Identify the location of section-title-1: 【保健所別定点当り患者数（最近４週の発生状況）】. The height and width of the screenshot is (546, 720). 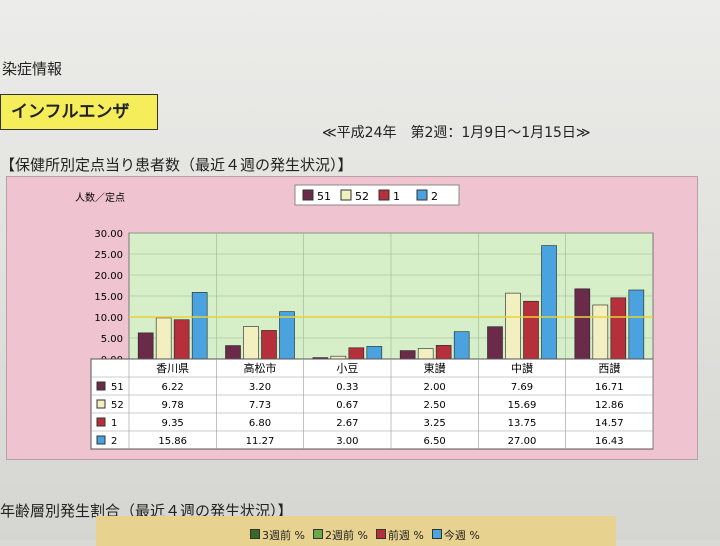
(176, 165).